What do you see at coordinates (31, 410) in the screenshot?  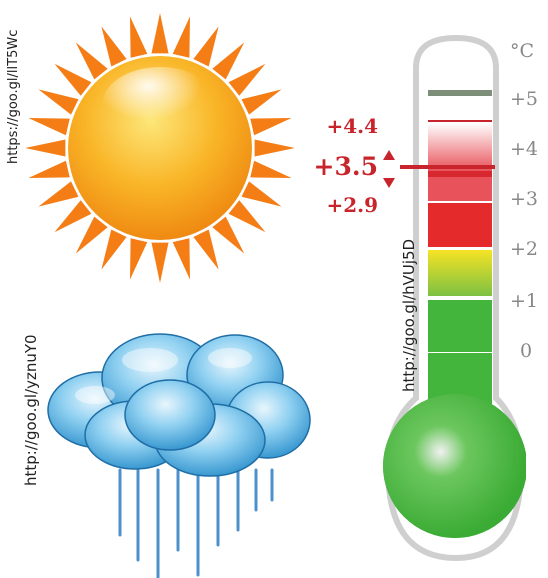 I see `cloud-credit-url: http://goo.gl/yznuY0` at bounding box center [31, 410].